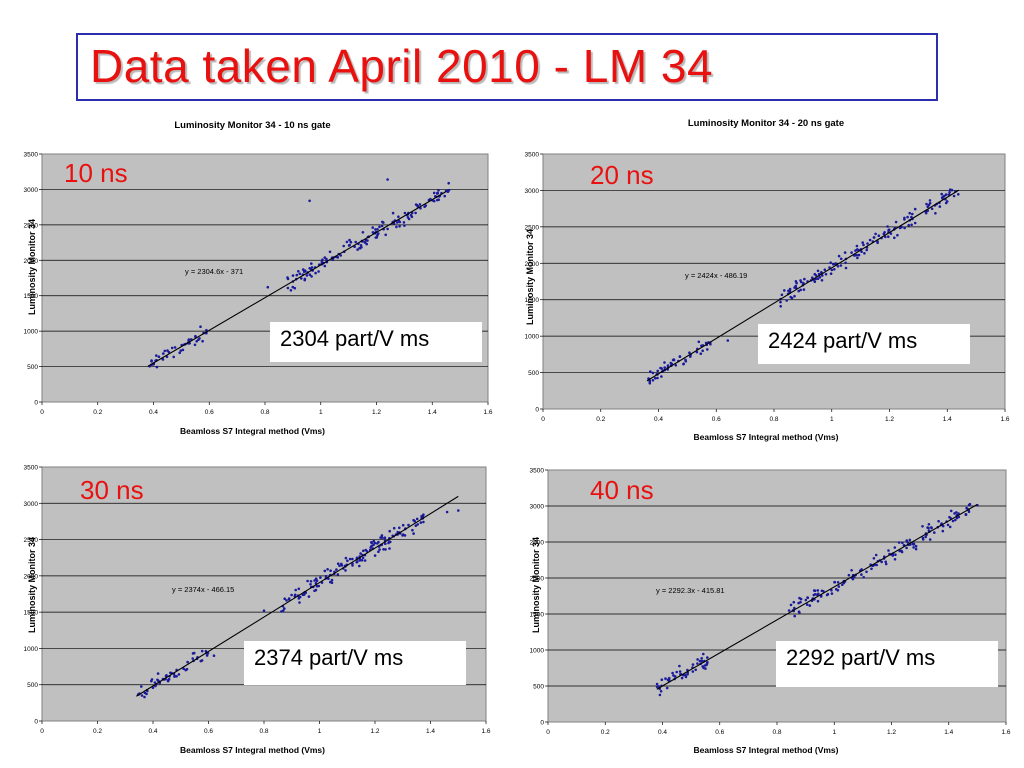 This screenshot has height=768, width=1024. What do you see at coordinates (32, 685) in the screenshot?
I see `y-tick-label: 500` at bounding box center [32, 685].